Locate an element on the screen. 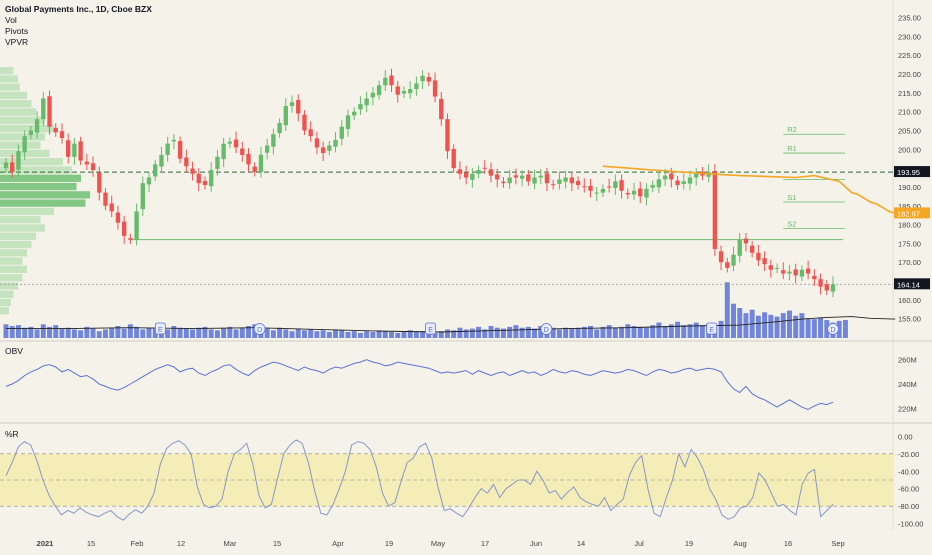  time-tick-label: Mar is located at coordinates (230, 543).